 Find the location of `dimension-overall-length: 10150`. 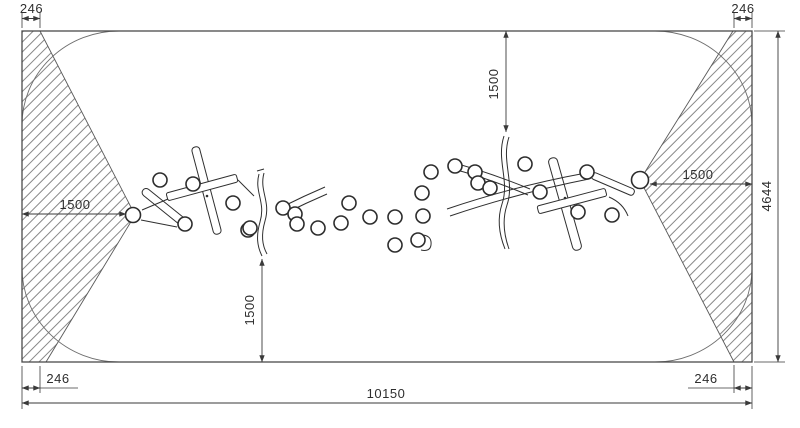

dimension-overall-length: 10150 is located at coordinates (387, 387).